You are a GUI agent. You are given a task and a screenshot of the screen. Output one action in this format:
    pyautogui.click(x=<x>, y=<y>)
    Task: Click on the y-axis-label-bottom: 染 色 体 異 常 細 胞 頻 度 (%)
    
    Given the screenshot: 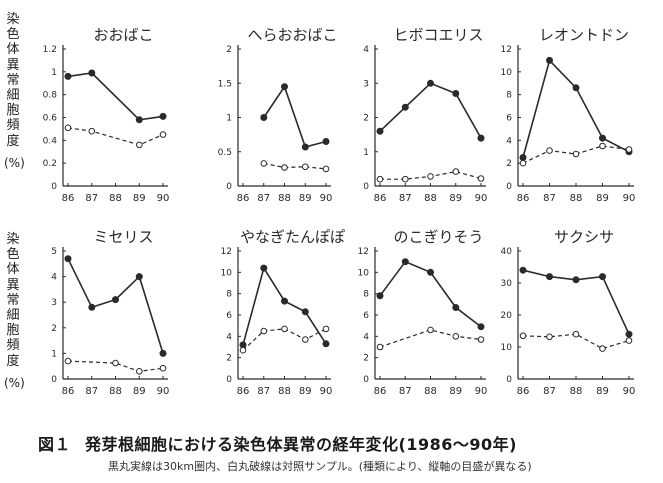 What is the action you would take?
    pyautogui.click(x=14, y=311)
    